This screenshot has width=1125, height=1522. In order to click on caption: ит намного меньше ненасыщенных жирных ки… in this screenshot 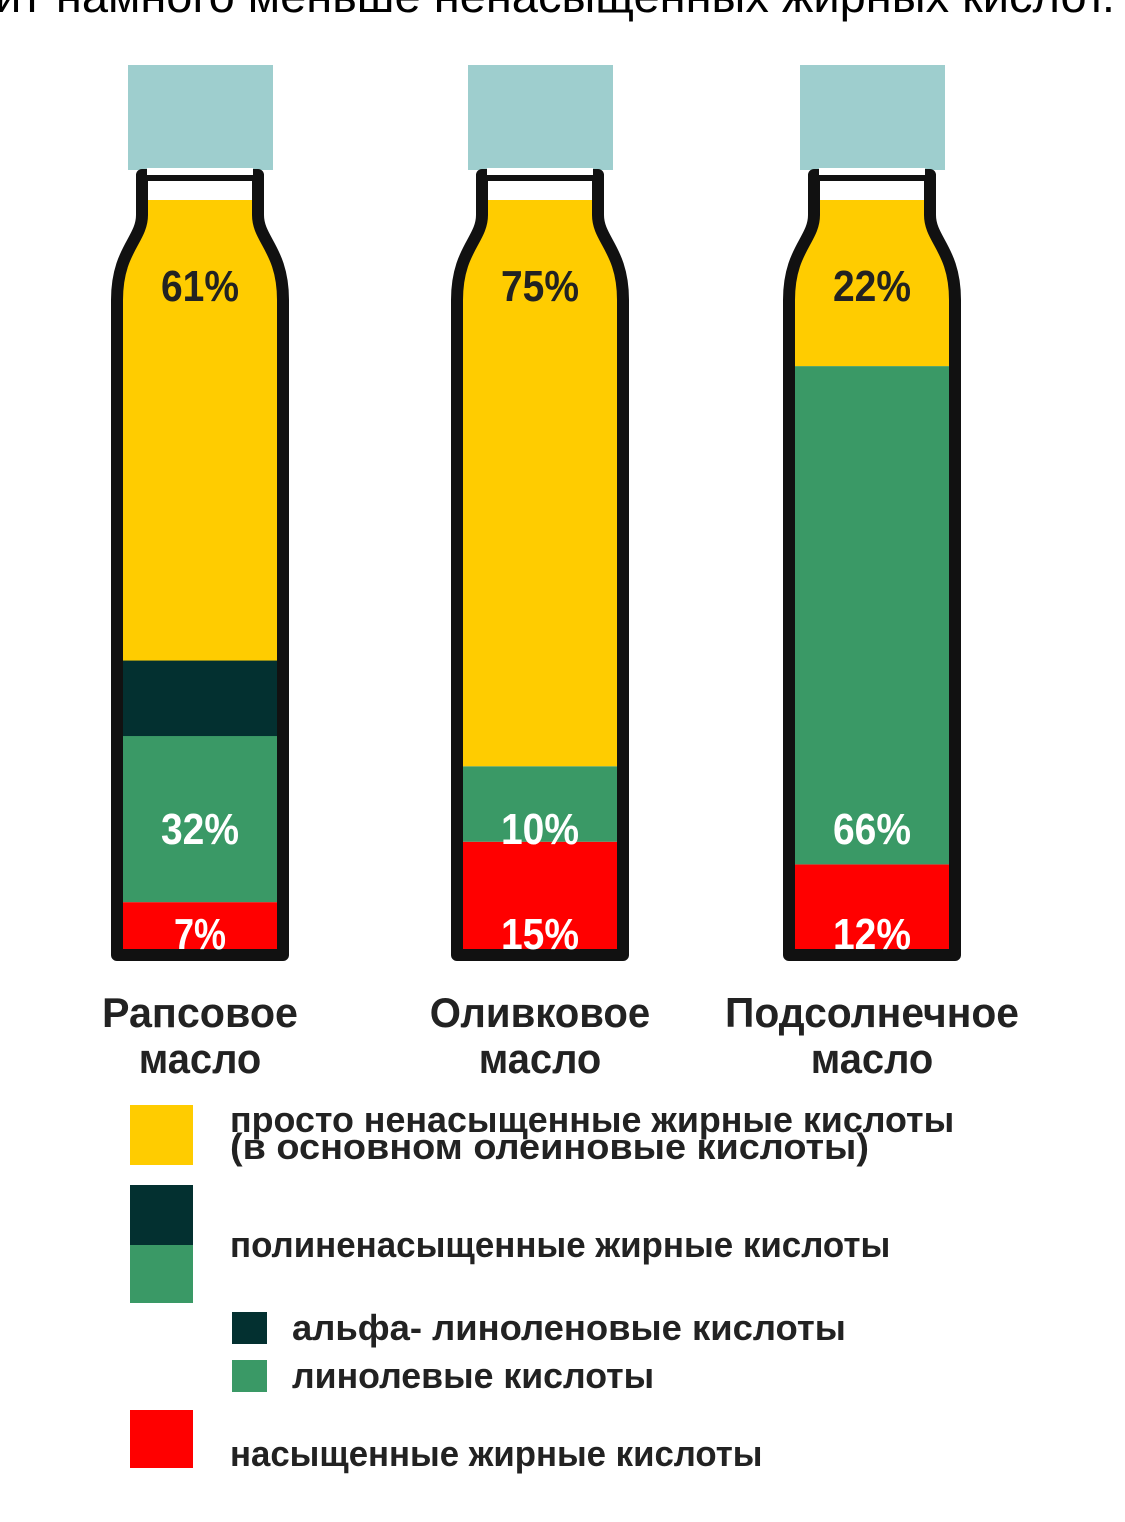, I will do `click(557, 11)`.